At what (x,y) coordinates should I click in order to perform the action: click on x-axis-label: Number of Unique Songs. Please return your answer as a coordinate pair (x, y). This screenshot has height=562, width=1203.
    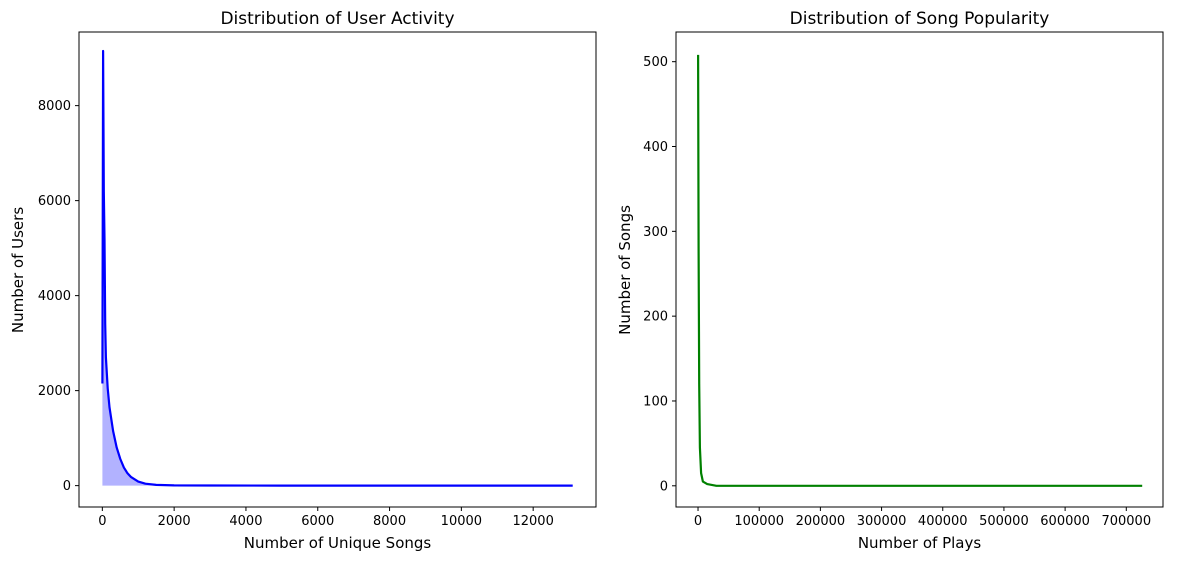
    Looking at the image, I should click on (338, 543).